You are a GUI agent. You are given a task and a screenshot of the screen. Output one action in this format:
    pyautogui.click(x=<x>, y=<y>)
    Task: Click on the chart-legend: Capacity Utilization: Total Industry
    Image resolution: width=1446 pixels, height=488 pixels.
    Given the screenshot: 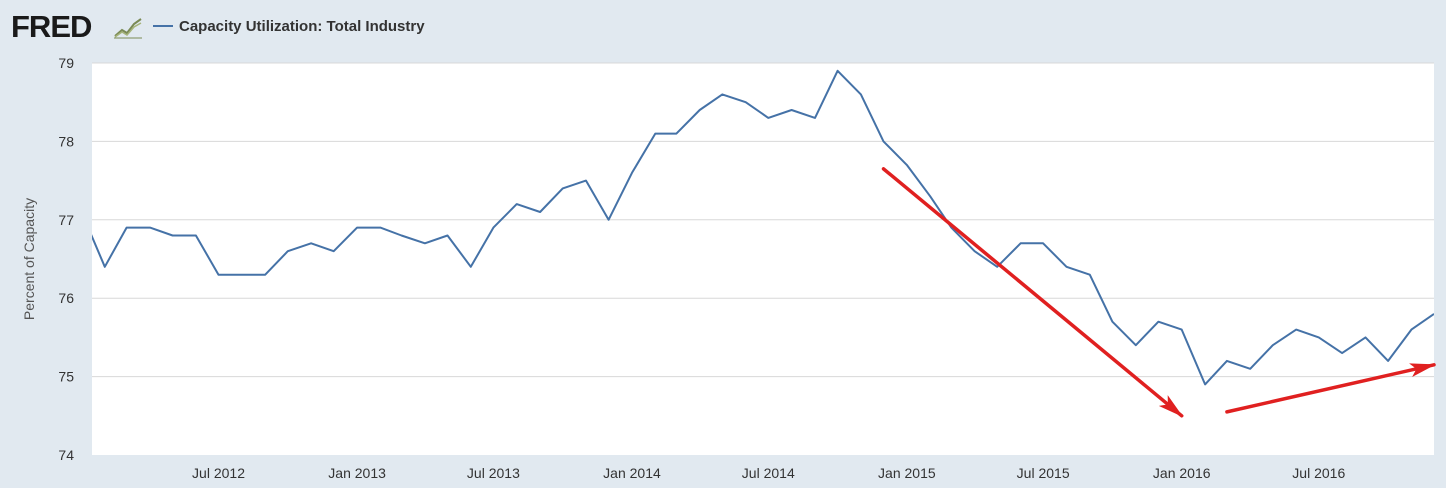 What is the action you would take?
    pyautogui.click(x=289, y=26)
    